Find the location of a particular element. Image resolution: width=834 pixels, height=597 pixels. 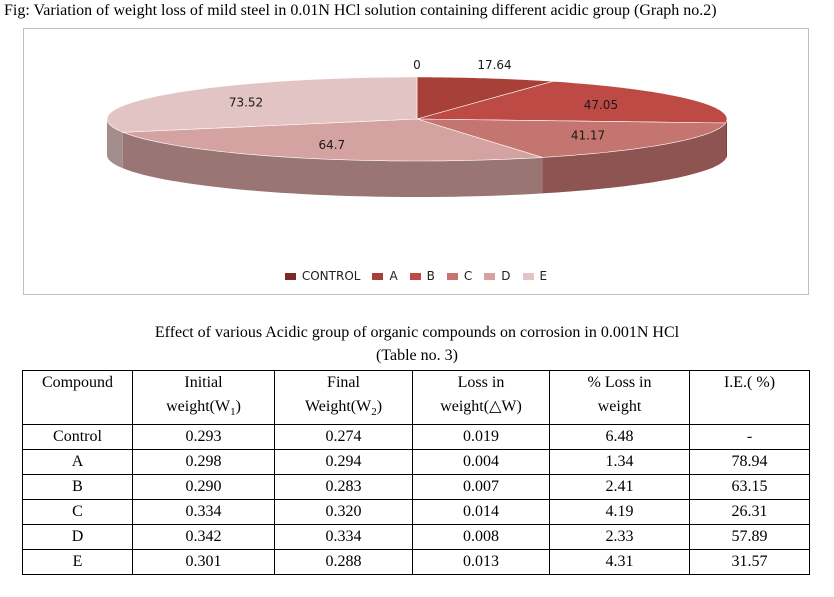

table-row: Control 0.293 0.274 0.019 6.48- is located at coordinates (416, 437).